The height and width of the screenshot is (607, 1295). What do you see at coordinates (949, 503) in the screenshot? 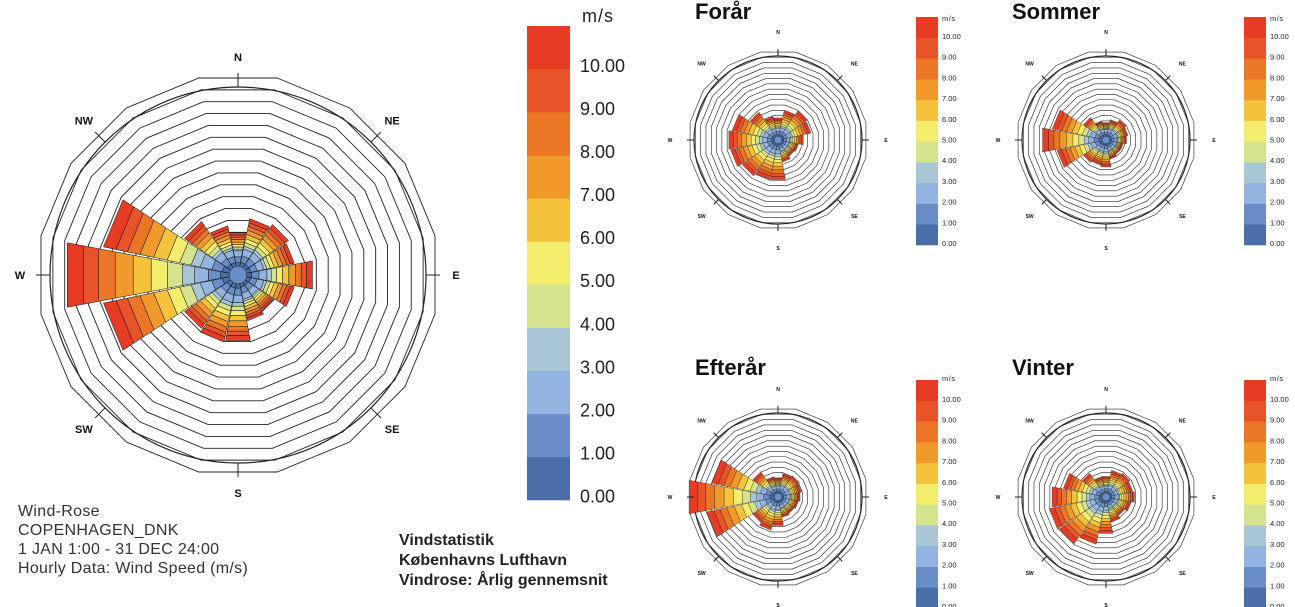
I see `legend-tick-label: 5.00` at bounding box center [949, 503].